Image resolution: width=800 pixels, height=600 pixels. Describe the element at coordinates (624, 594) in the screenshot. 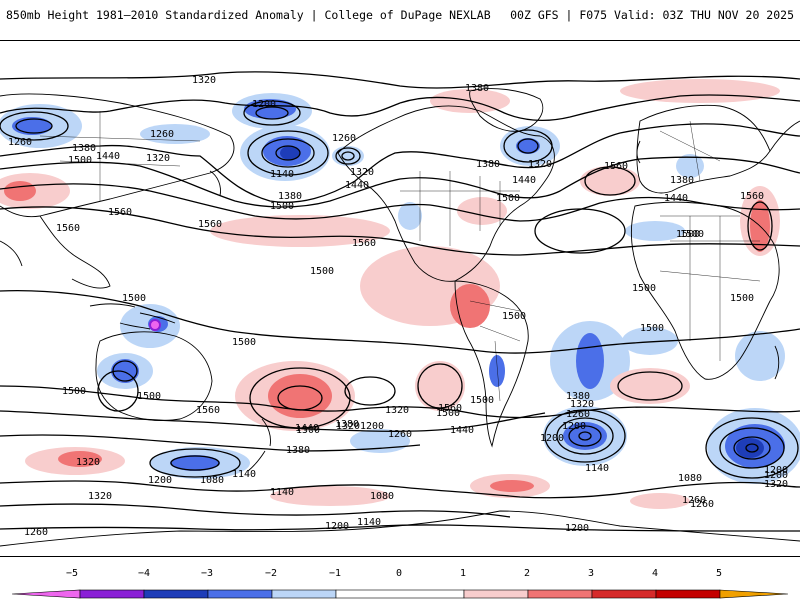

I see `colorbar-seg-p3` at that location.